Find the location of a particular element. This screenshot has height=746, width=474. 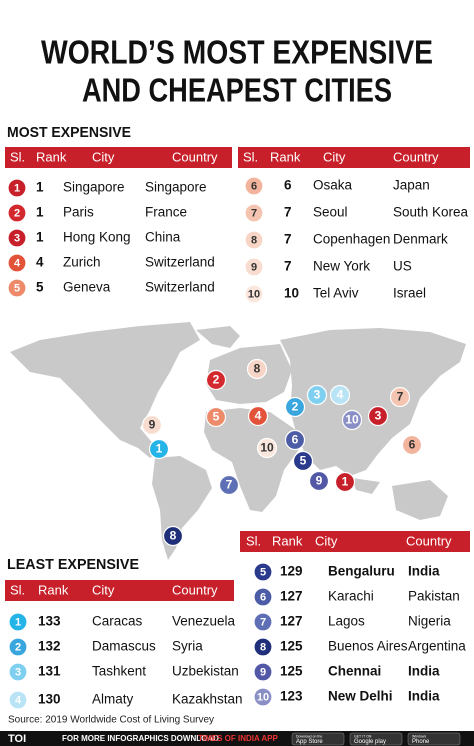

store-badge-small: Download on the is located at coordinates (309, 736).